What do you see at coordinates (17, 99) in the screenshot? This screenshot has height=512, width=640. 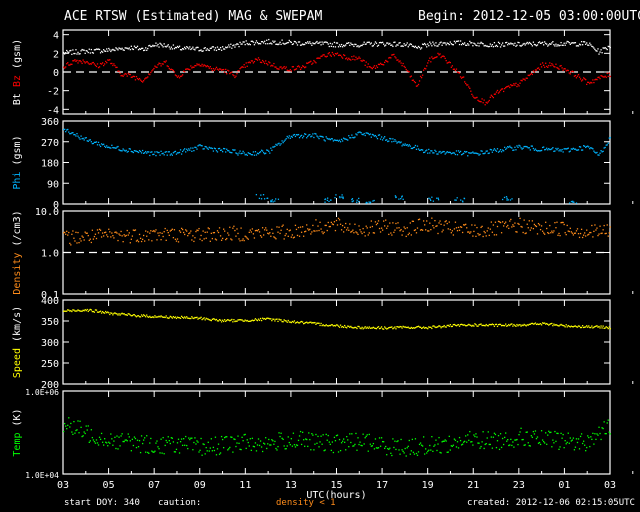 I see `mag-y-label-part: Bt` at bounding box center [17, 99].